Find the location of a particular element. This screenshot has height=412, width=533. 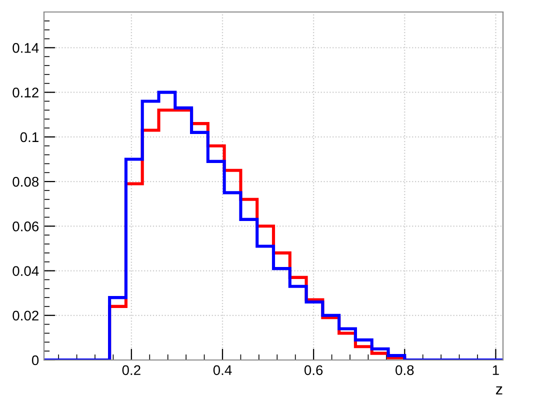

y-tick-label: 0.06 is located at coordinates (25, 226).